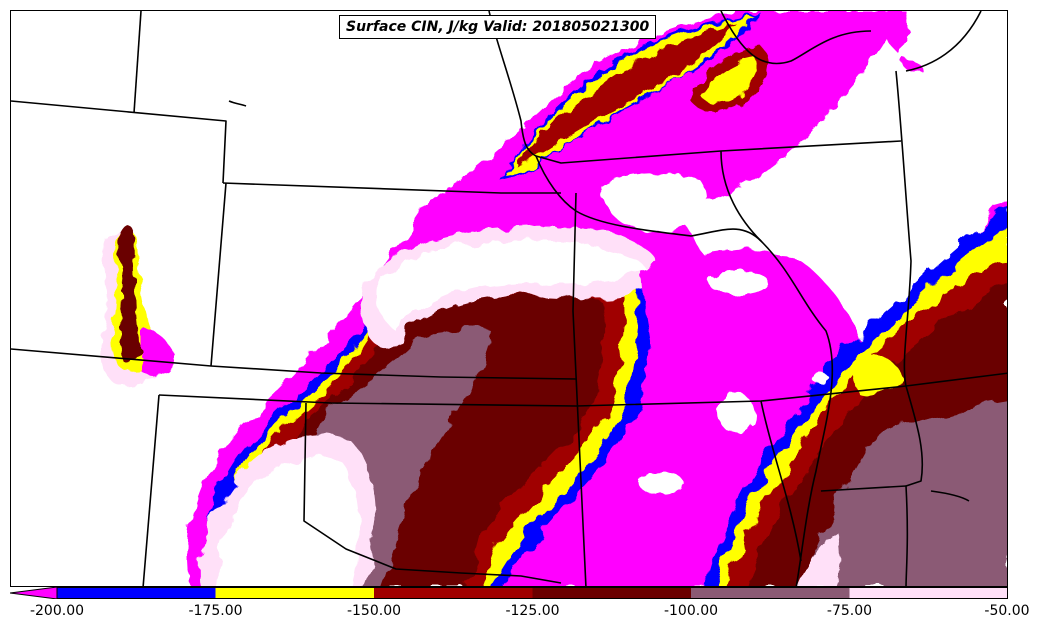  What do you see at coordinates (849, 611) in the screenshot?
I see `colorbar-tick-label: -75.00` at bounding box center [849, 611].